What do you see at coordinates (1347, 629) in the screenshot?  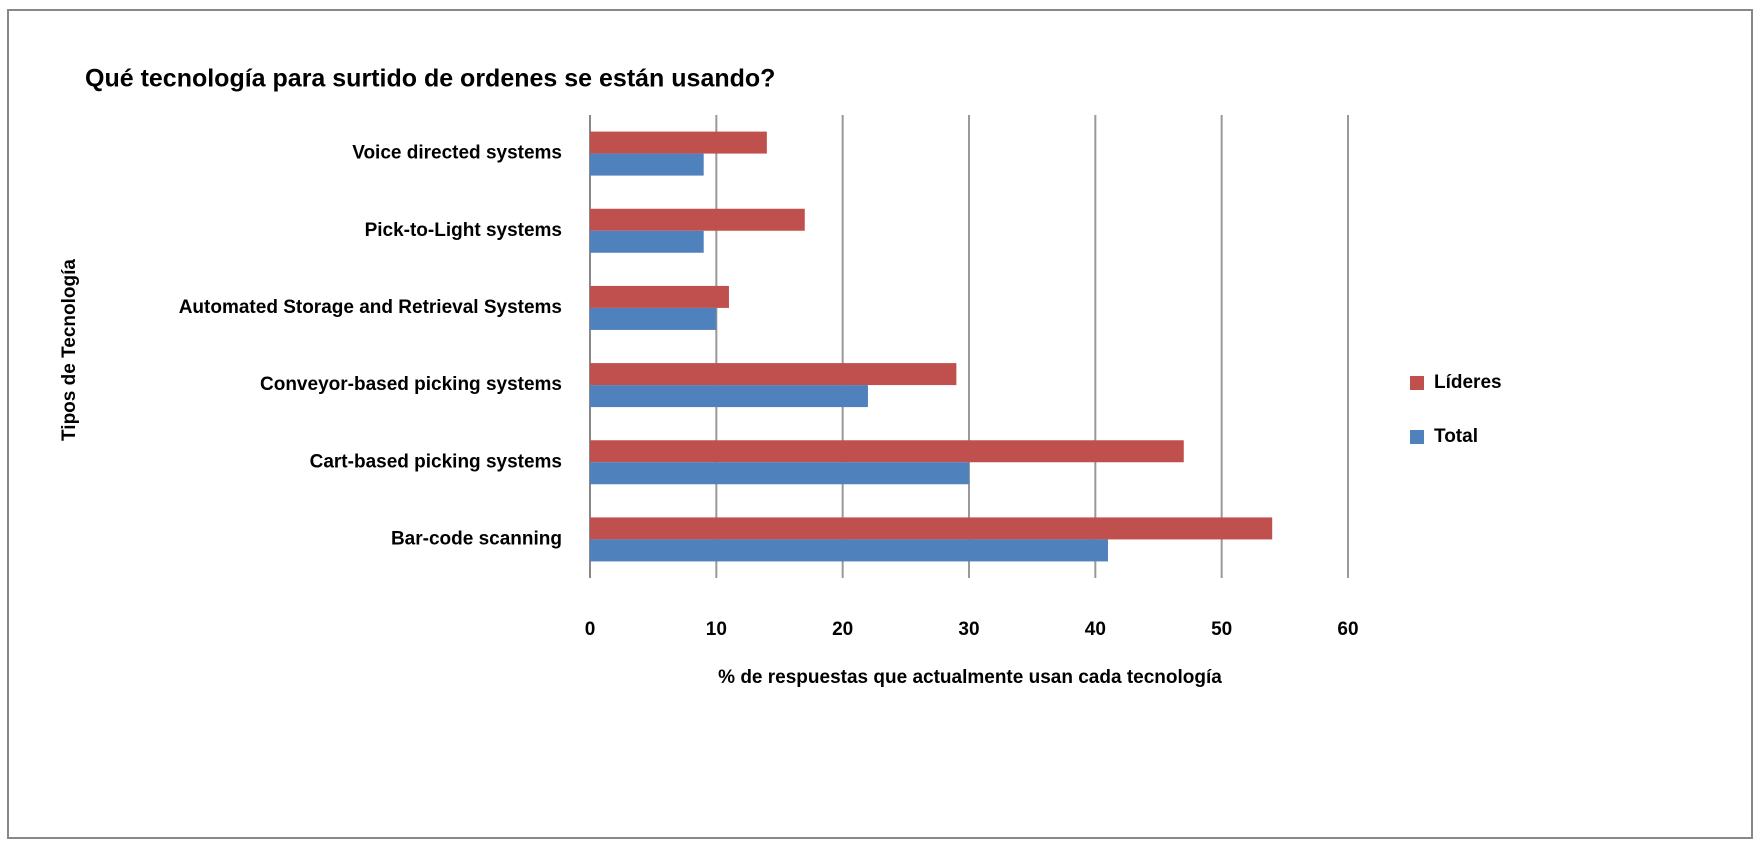 I see `x-tick-label: 60` at bounding box center [1347, 629].